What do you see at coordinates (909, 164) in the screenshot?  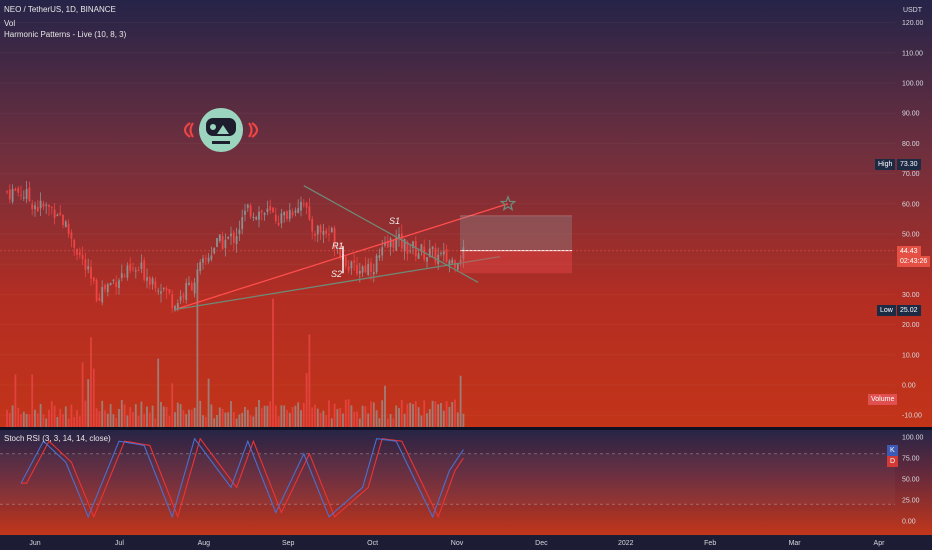 I see `high-value: 73.30` at bounding box center [909, 164].